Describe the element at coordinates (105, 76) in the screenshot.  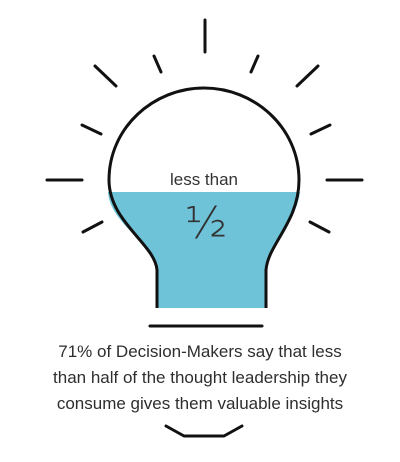
I see `ray-top-left-outer` at that location.